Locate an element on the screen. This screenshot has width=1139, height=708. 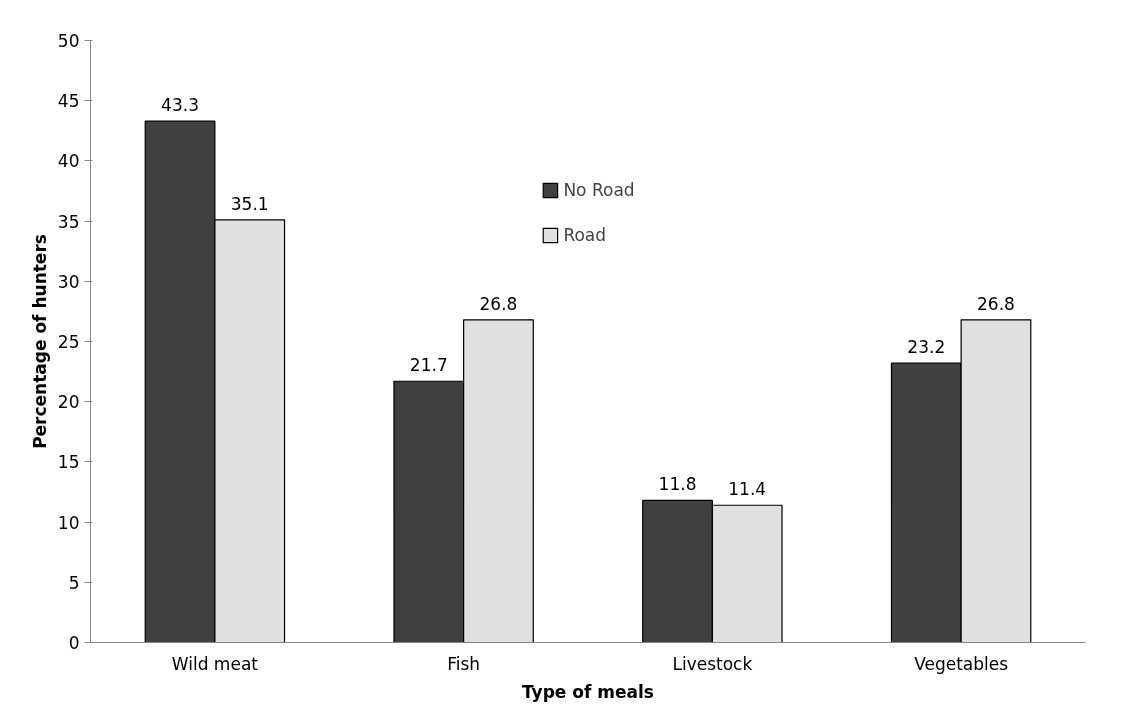
data-label: 43.3 is located at coordinates (180, 105).